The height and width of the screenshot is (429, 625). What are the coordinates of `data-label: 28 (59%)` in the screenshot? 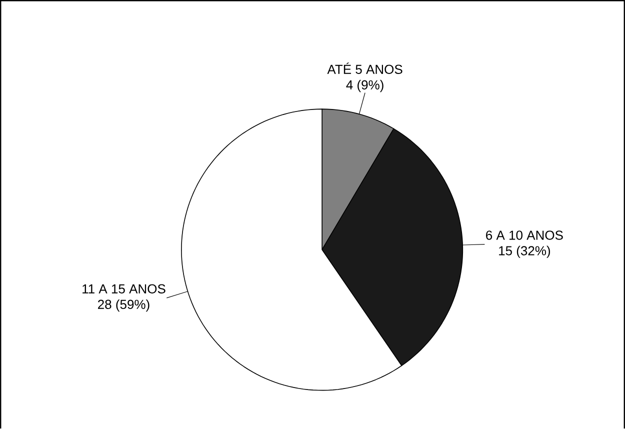 It's located at (124, 305).